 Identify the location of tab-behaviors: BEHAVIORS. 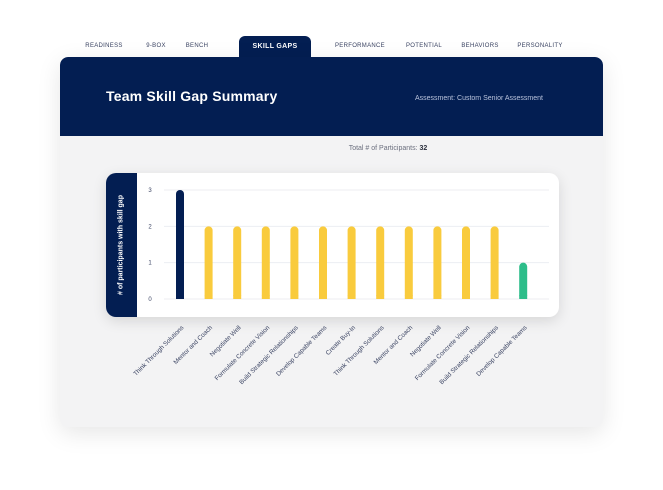
(480, 46).